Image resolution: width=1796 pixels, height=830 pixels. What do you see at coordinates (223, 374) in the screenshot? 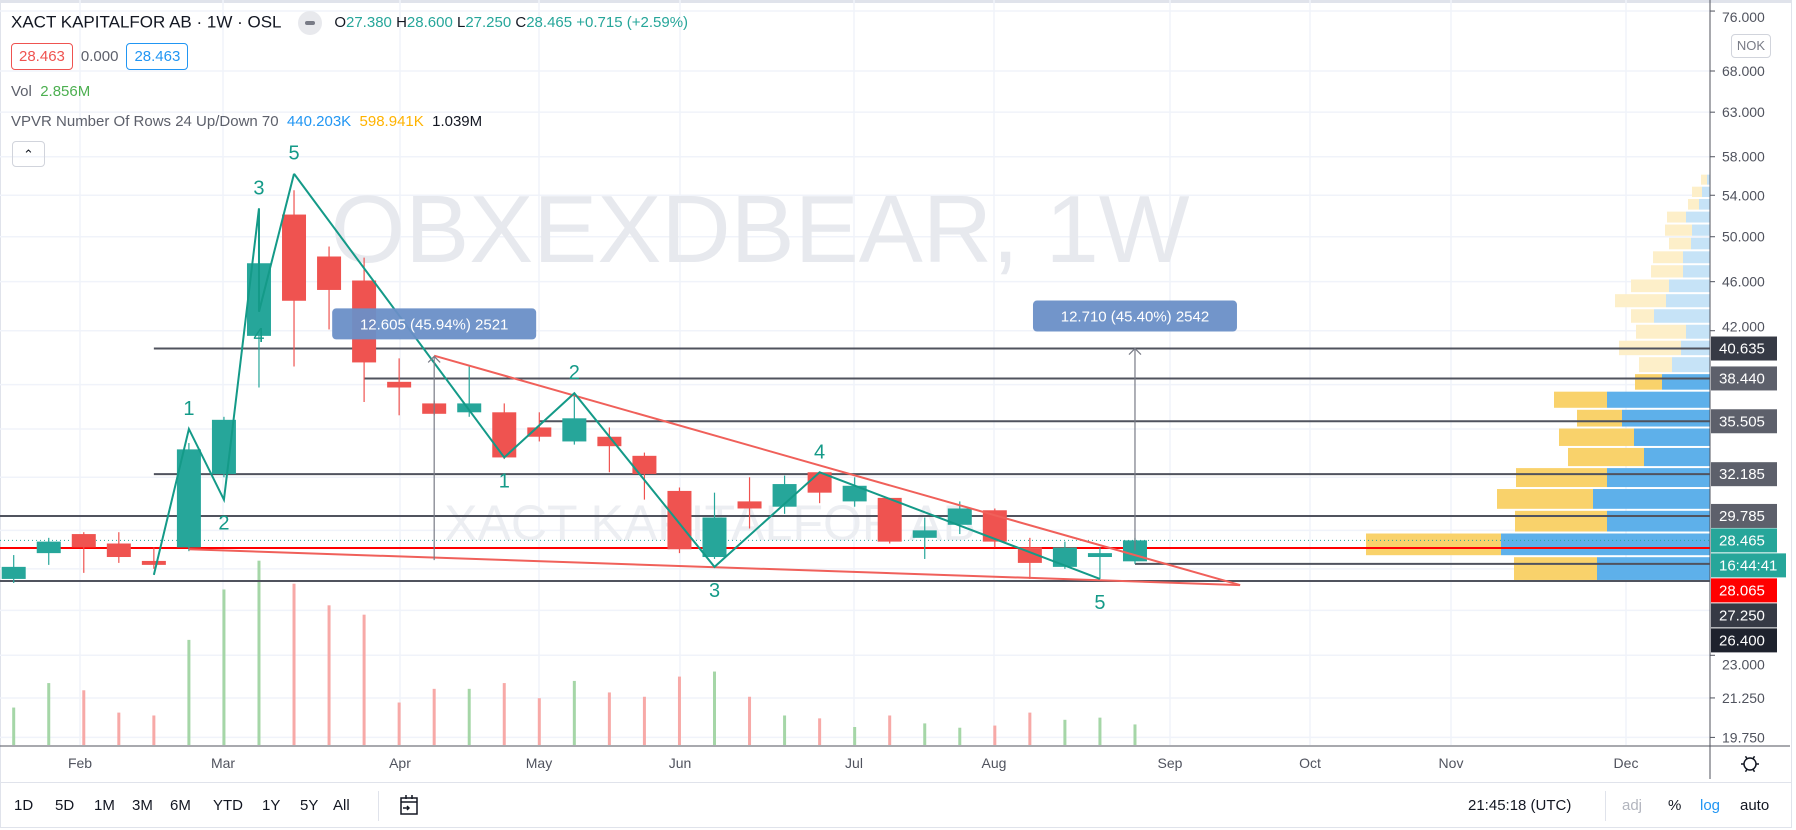
I see `elliott-wave-line` at bounding box center [223, 374].